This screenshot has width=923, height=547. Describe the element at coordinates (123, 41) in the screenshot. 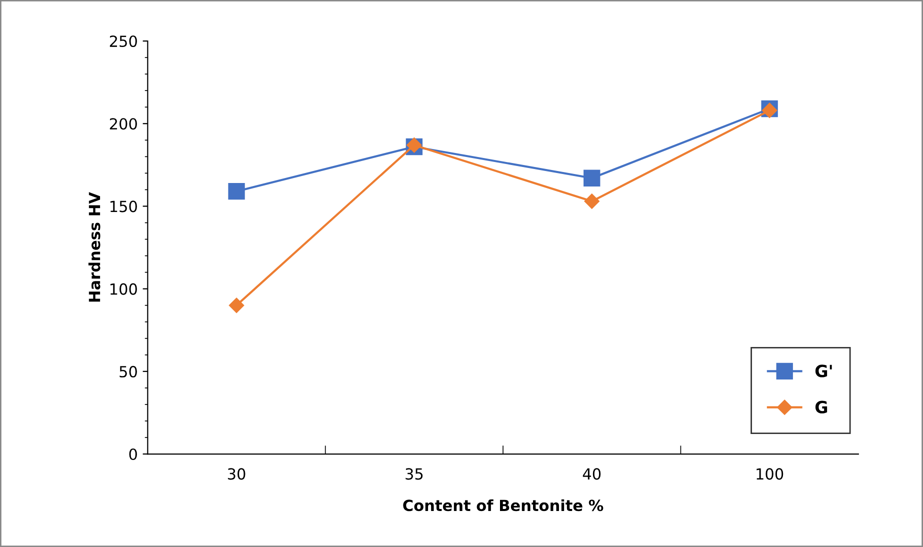

I see `y-tick-label: 250` at that location.